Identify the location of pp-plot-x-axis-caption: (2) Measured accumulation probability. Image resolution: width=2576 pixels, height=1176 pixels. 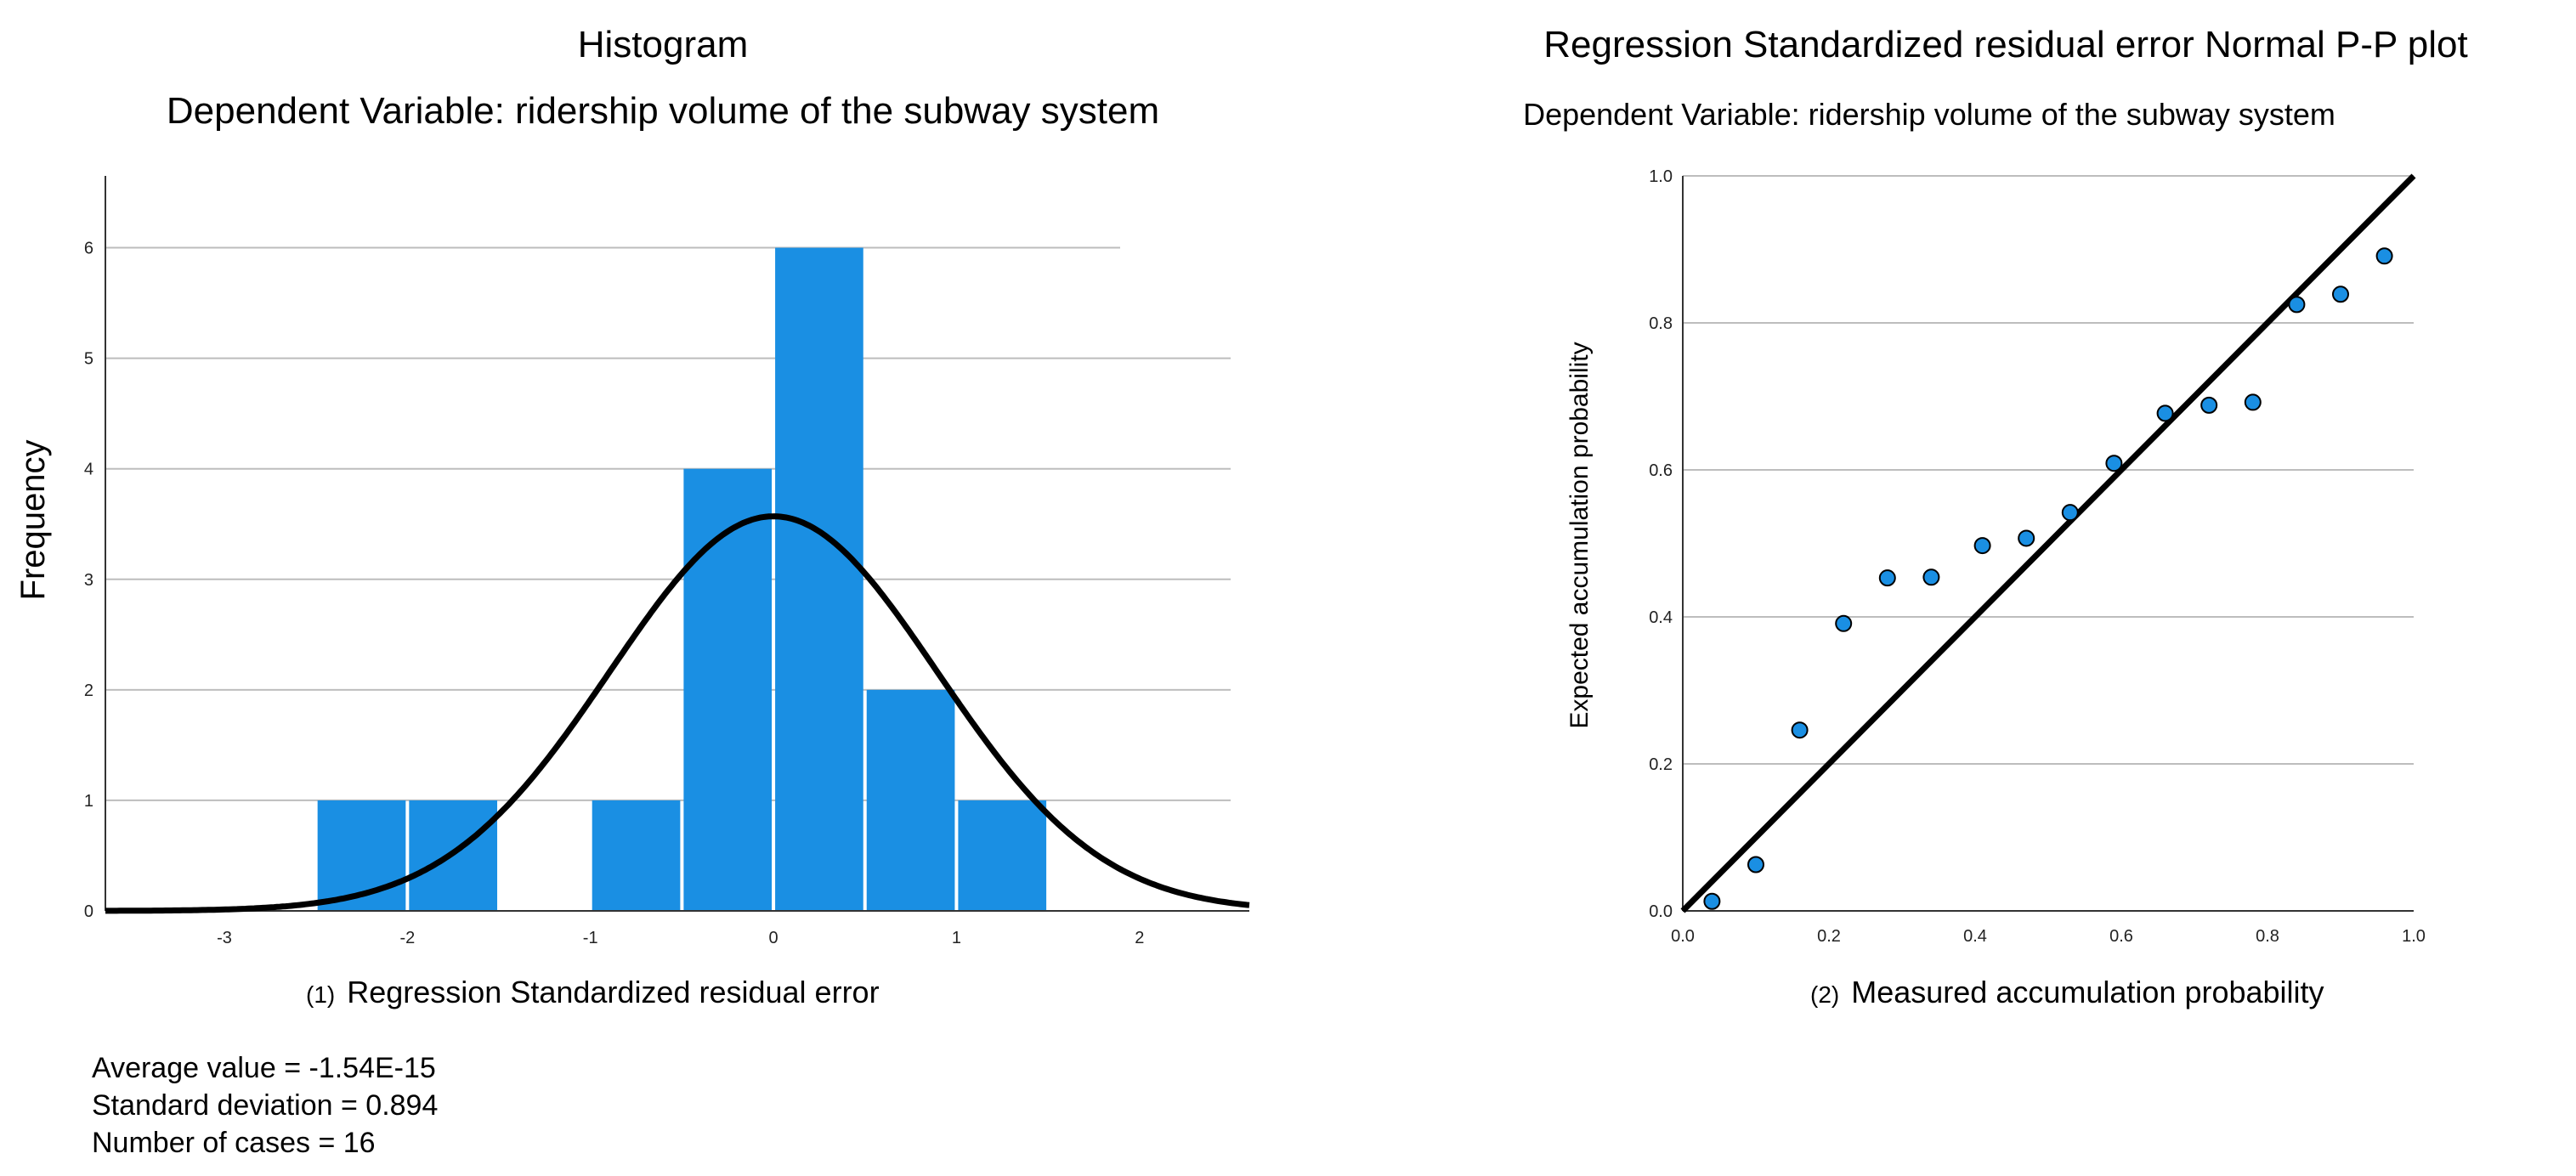
(2067, 992).